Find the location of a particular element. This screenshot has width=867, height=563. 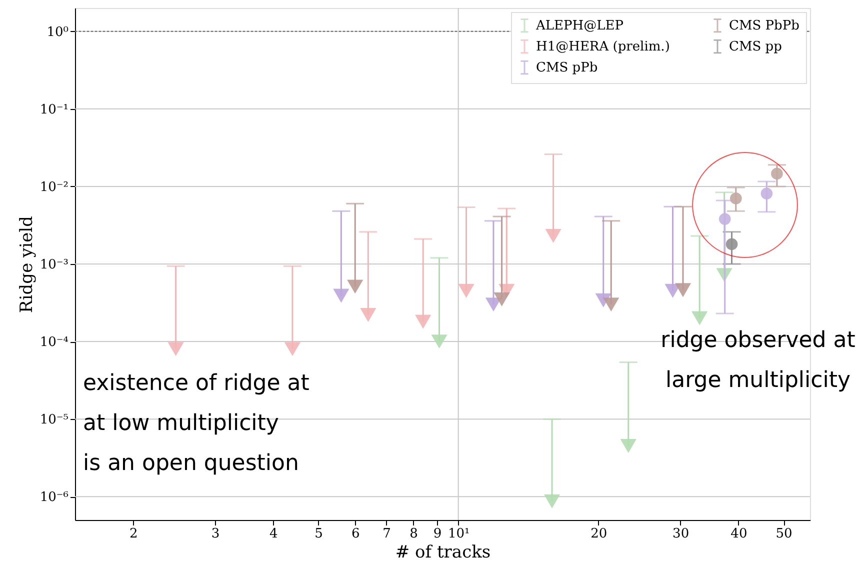

y-tick-label: 10⁻⁵ is located at coordinates (54, 420).